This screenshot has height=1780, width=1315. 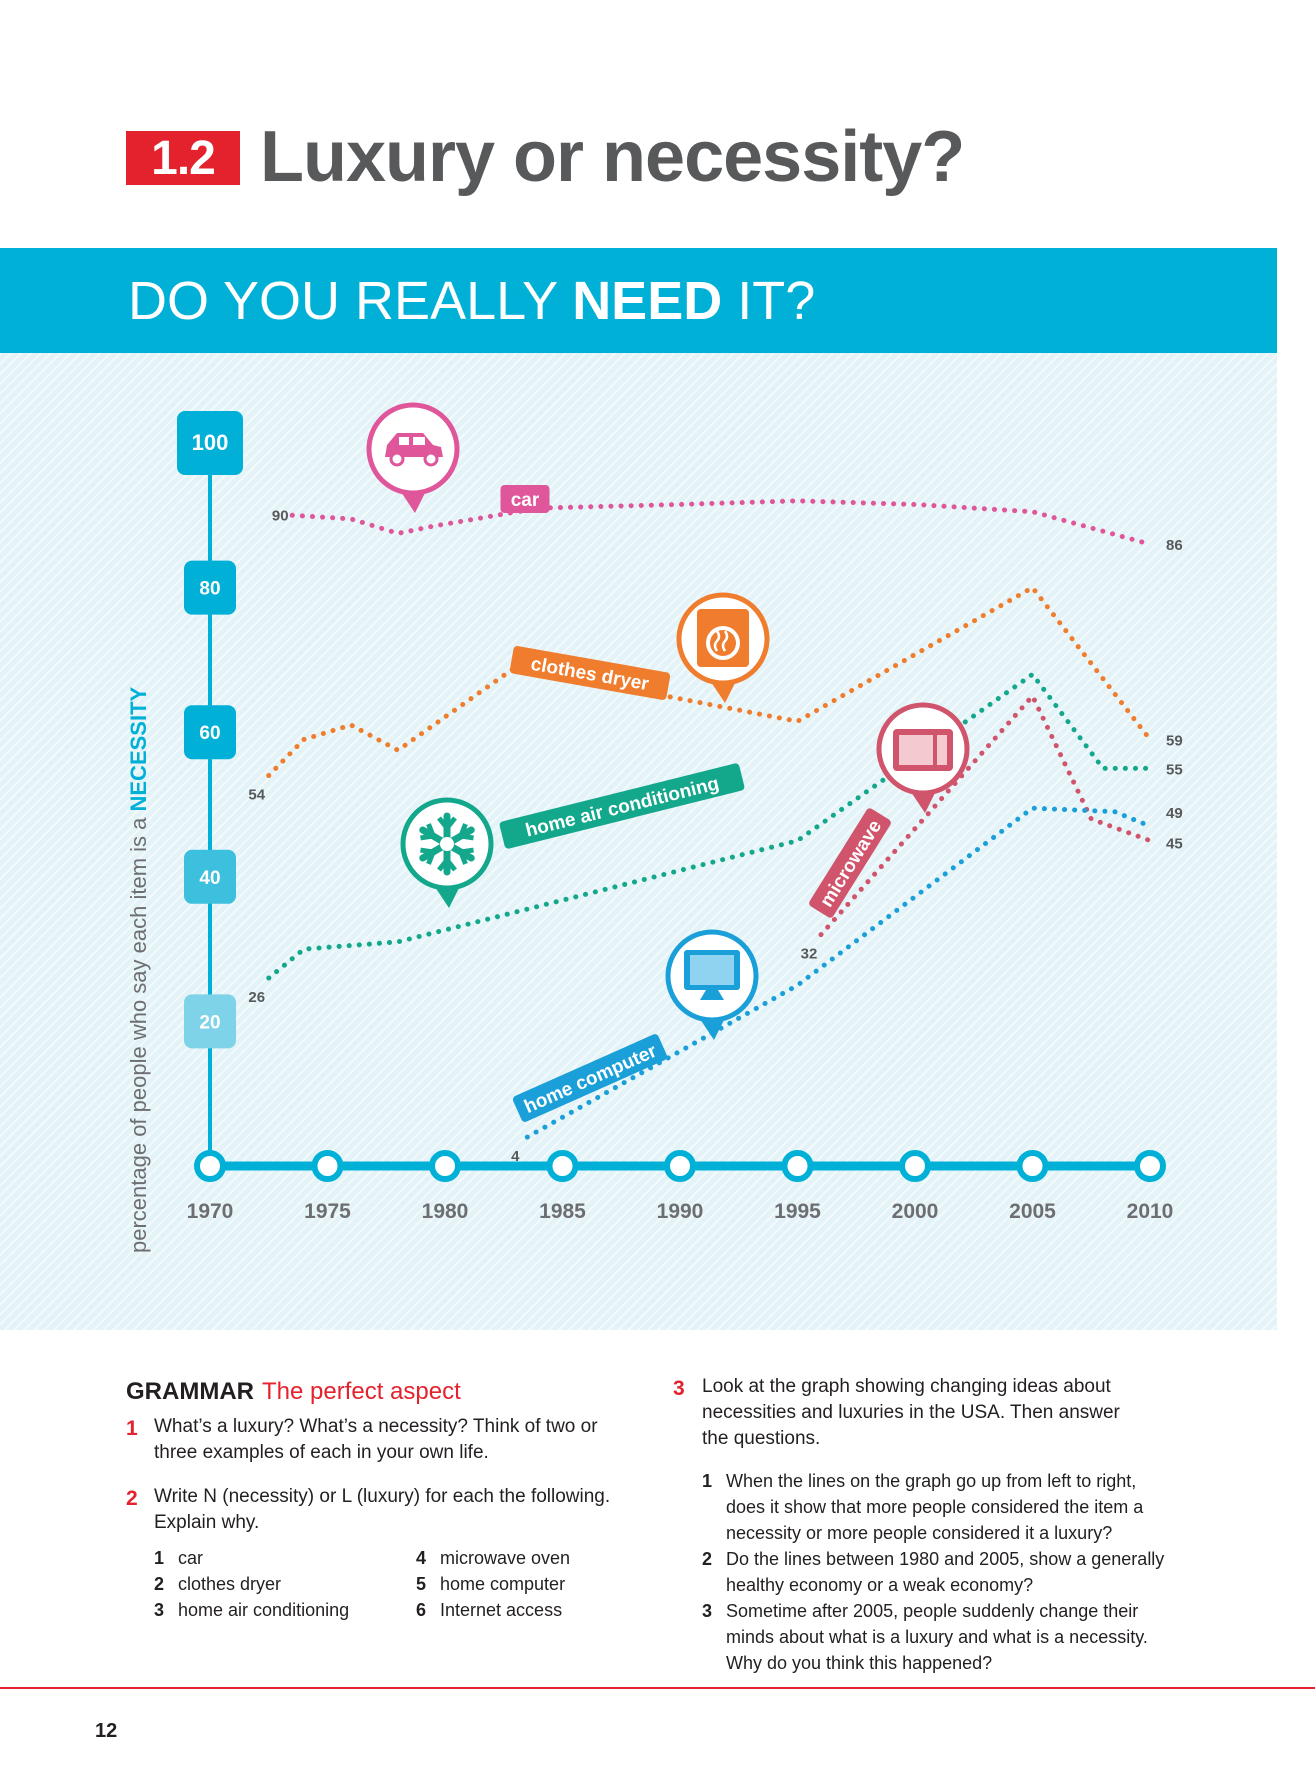 What do you see at coordinates (915, 1211) in the screenshot?
I see `x-tick-label: 2000` at bounding box center [915, 1211].